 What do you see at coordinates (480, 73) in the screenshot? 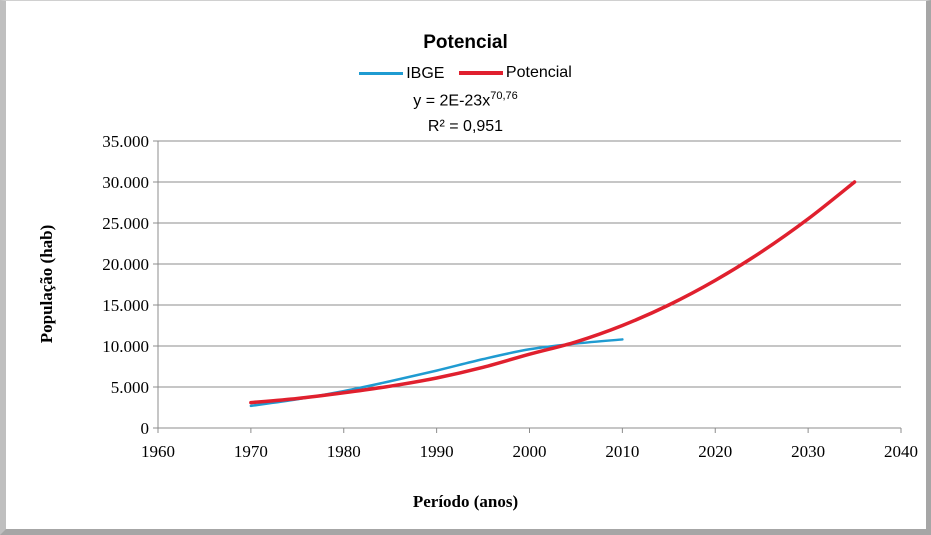
I see `legend-swatch-potencial` at bounding box center [480, 73].